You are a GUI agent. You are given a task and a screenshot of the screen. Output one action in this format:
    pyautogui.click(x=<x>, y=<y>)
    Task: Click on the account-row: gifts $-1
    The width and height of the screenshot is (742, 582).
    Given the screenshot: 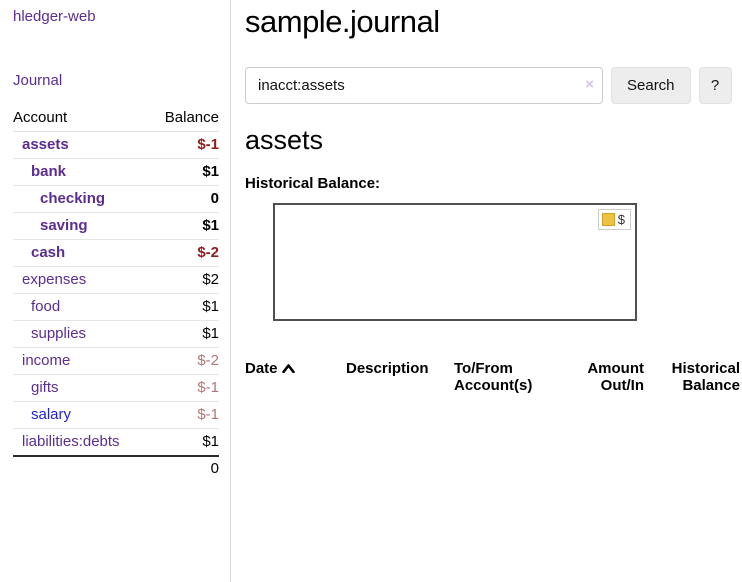 What is the action you would take?
    pyautogui.click(x=116, y=388)
    